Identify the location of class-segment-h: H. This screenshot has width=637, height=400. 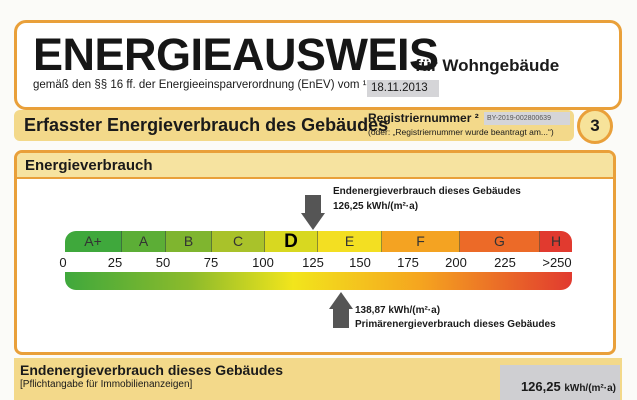
(556, 241).